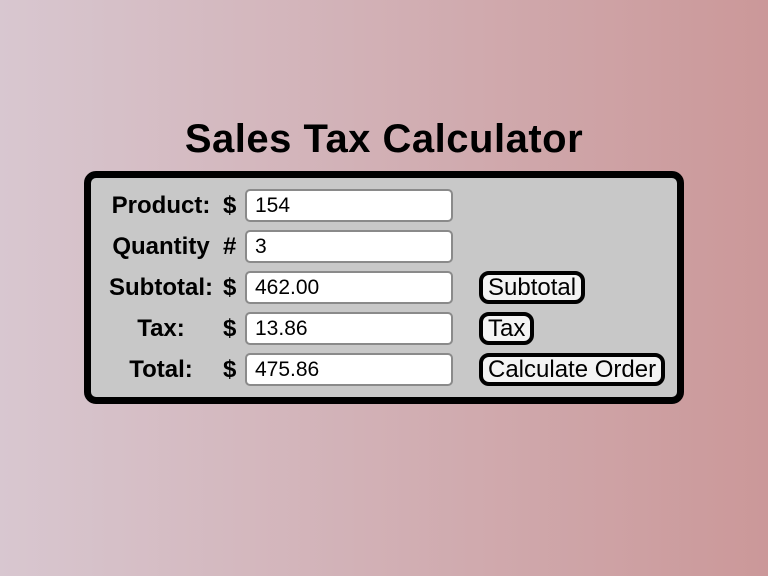 This screenshot has width=768, height=576. What do you see at coordinates (384, 139) in the screenshot?
I see `page-title: Sales Tax Calculator` at bounding box center [384, 139].